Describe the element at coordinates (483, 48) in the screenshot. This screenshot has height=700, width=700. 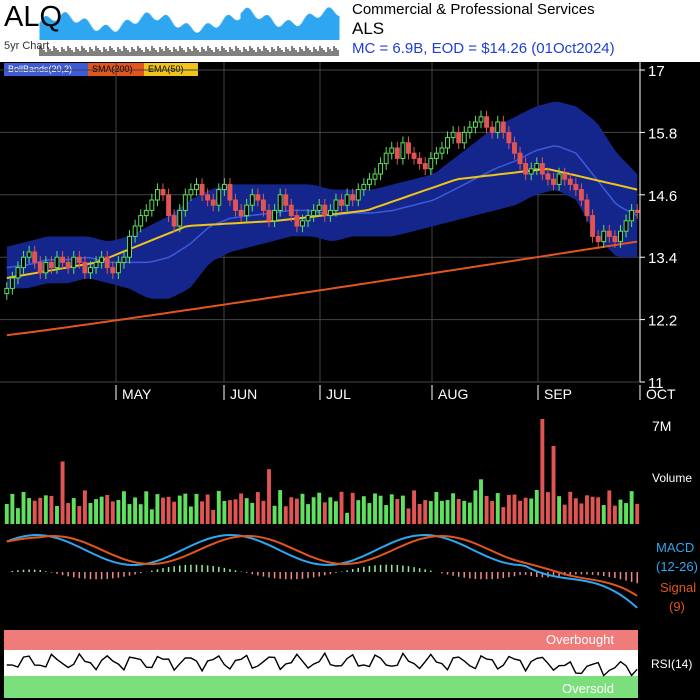
I see `market-info: MC = 6.9B, EOD = $14.26 (01Oct2024)` at that location.